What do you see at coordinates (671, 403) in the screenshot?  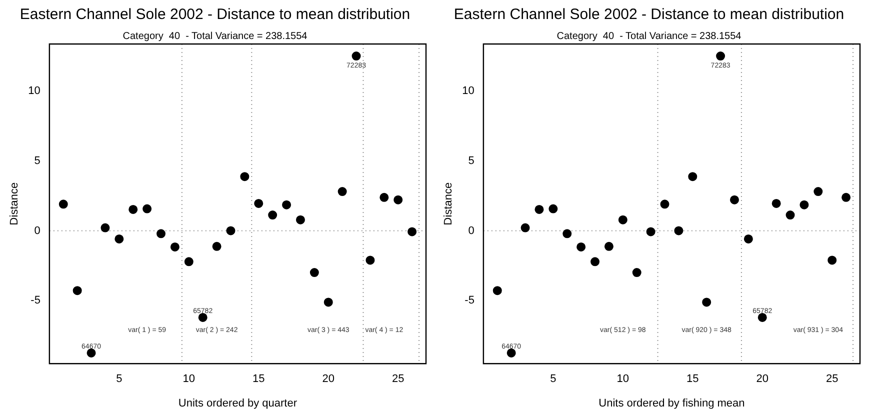 I see `x-axis-title: Units ordered by fishing mean` at bounding box center [671, 403].